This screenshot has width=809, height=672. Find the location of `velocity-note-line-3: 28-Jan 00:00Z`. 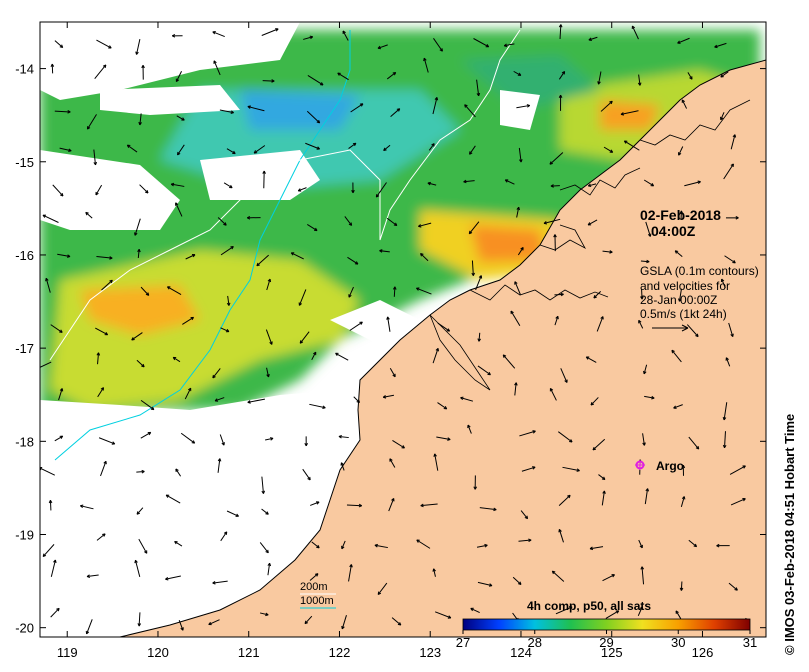

velocity-note-line-3: 28-Jan 00:00Z is located at coordinates (678, 300).